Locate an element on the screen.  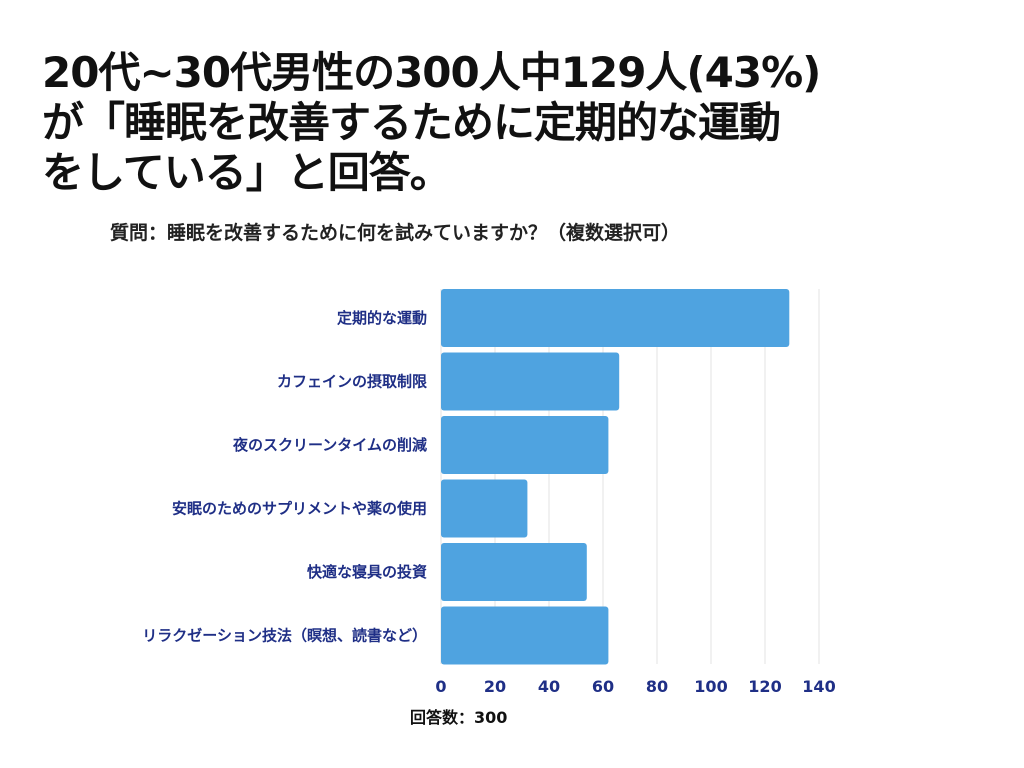
headline-line-1: 20代~30代男性の300人中129人(43%) is located at coordinates (431, 72).